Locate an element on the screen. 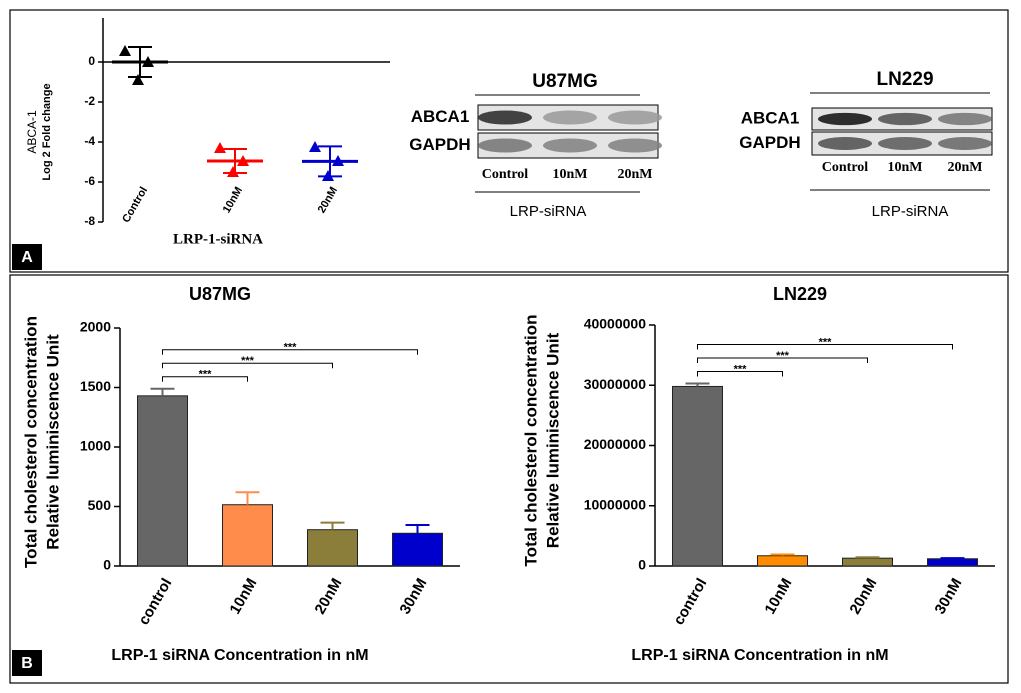  y-tick-label: -4 is located at coordinates (89, 141).